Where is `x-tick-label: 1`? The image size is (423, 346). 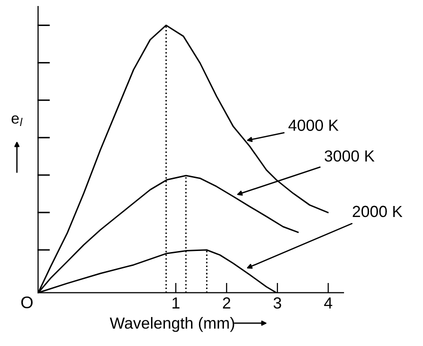 x-tick-label: 1 is located at coordinates (176, 302).